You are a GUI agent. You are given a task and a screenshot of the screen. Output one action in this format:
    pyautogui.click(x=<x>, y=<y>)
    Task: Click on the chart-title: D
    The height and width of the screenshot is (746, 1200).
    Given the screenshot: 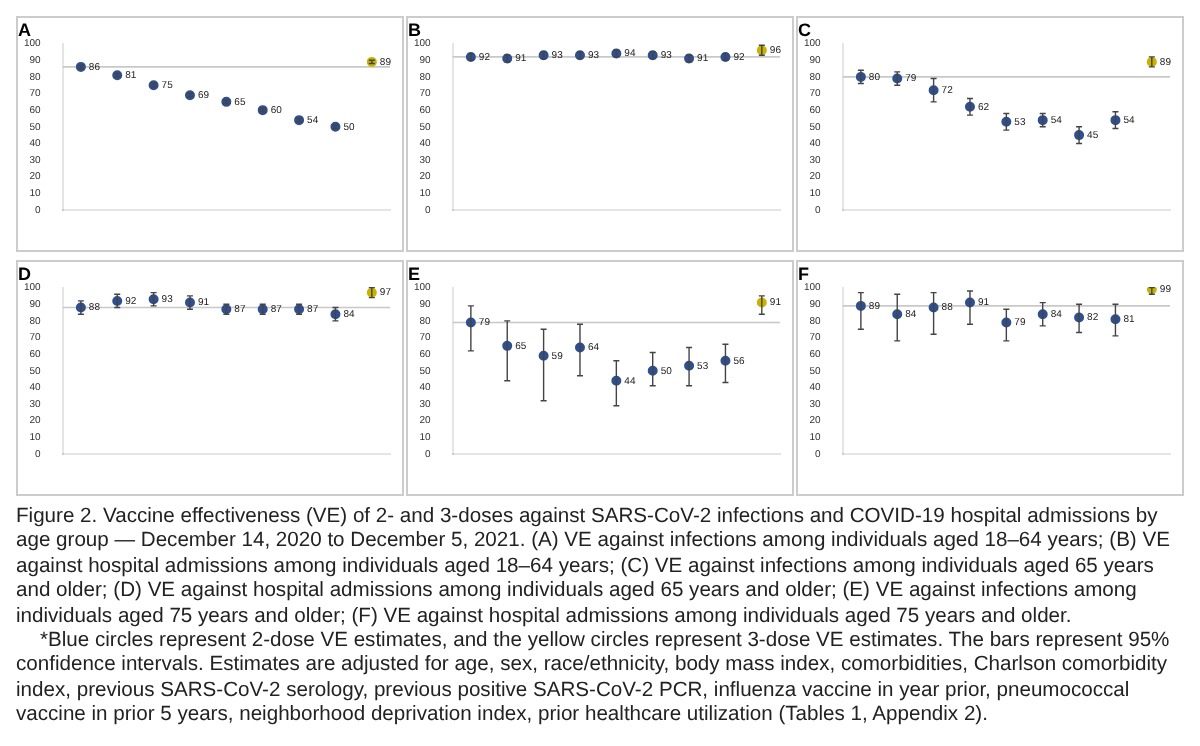 What is the action you would take?
    pyautogui.click(x=25, y=273)
    